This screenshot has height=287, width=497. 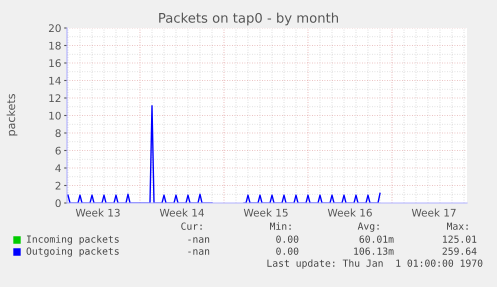 I want to click on chart-title: Packets on tap0 - by month, so click(x=248, y=19).